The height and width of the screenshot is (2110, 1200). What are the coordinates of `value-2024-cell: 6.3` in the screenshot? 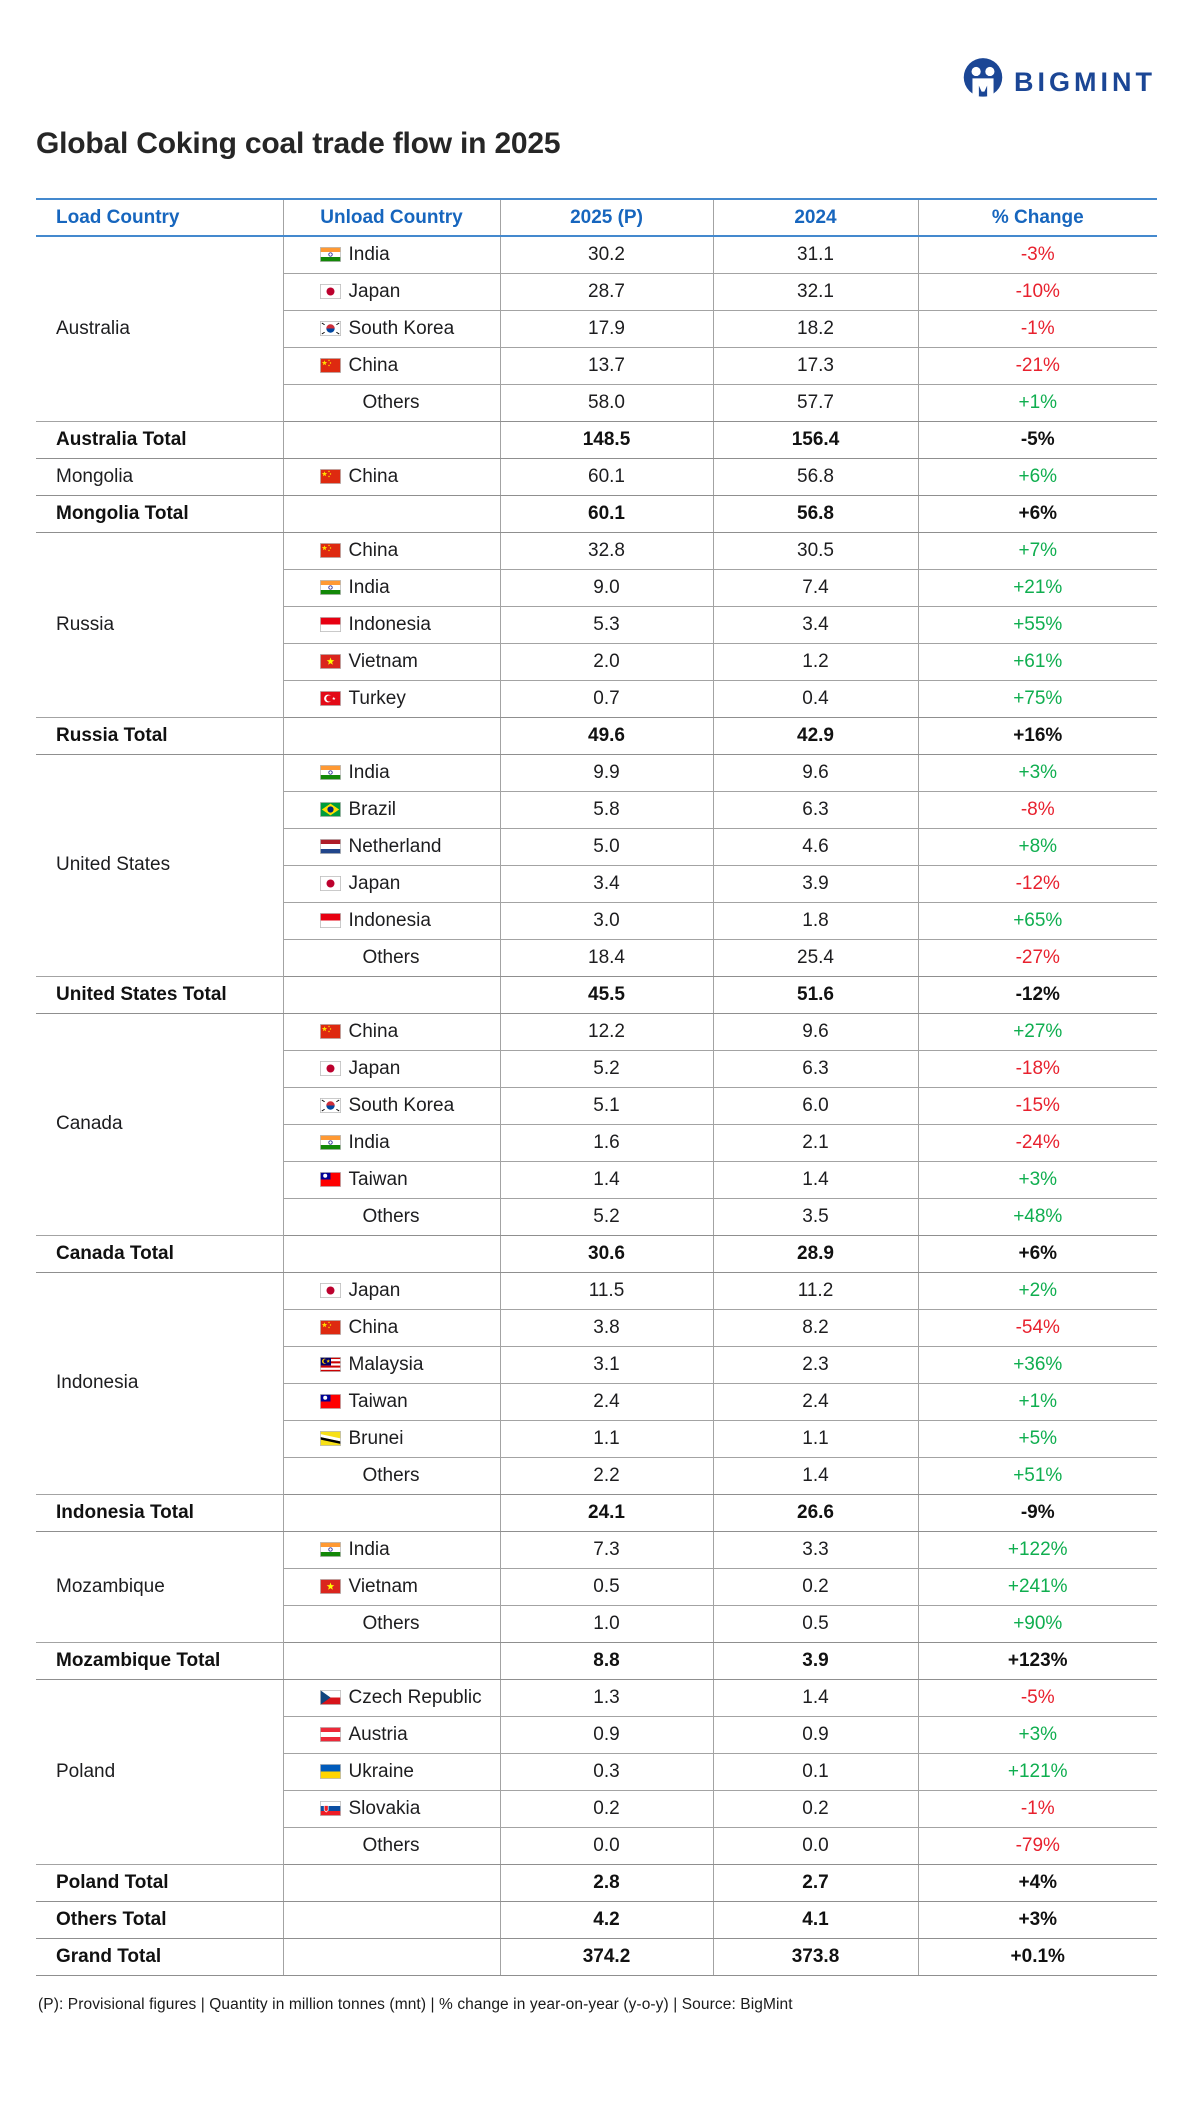 It's located at (815, 1069).